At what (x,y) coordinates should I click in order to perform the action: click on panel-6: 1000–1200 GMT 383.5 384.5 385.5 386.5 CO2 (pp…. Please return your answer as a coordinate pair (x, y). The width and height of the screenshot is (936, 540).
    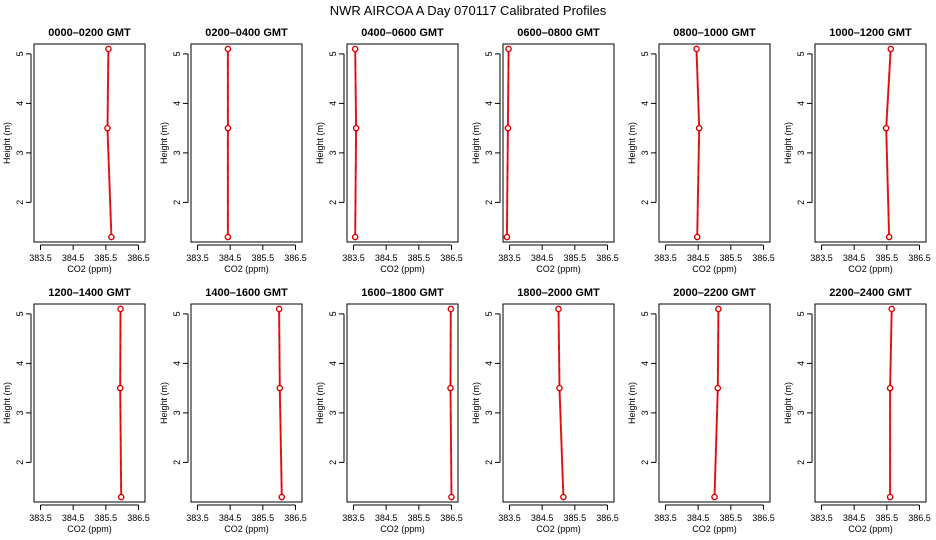
    Looking at the image, I should click on (857, 150).